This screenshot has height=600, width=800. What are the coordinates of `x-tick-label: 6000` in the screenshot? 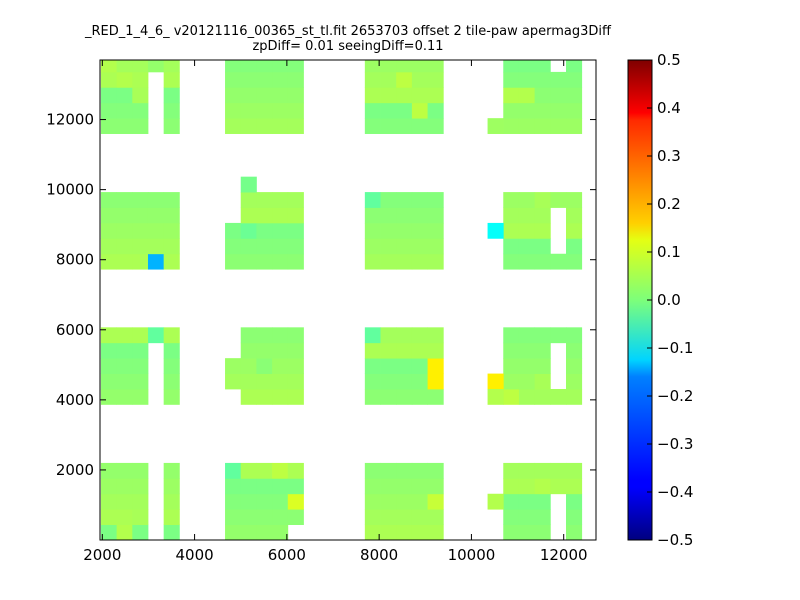 It's located at (287, 555).